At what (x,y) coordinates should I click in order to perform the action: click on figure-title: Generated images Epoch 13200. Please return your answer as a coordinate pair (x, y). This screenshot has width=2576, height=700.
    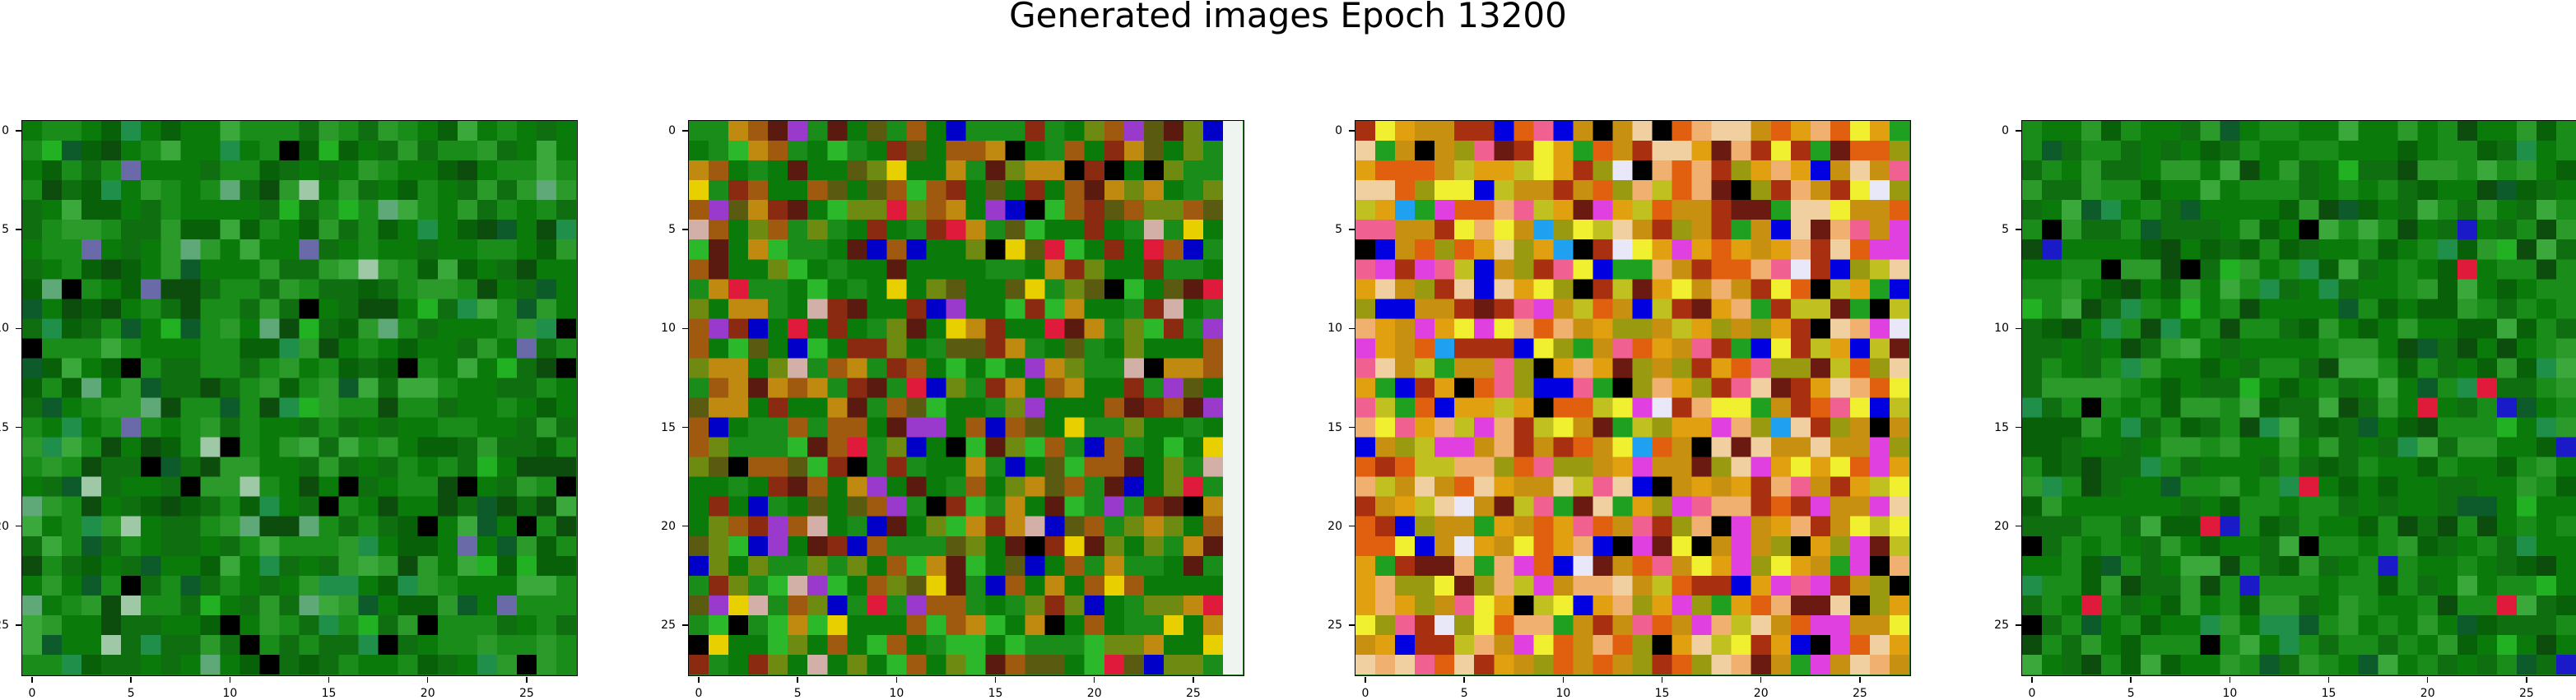
    Looking at the image, I should click on (1288, 18).